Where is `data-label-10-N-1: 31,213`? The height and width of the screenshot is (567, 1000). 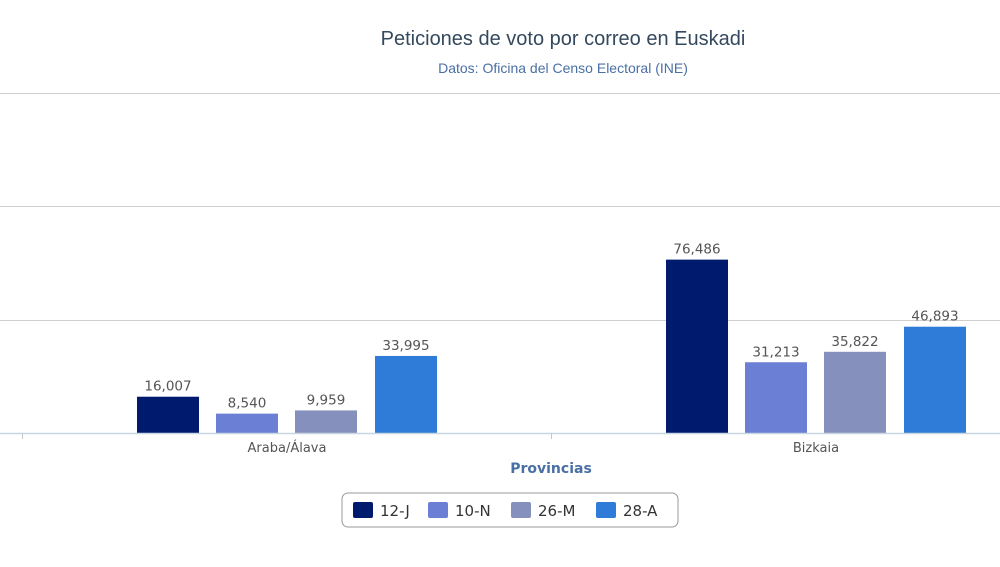 data-label-10-N-1: 31,213 is located at coordinates (775, 352).